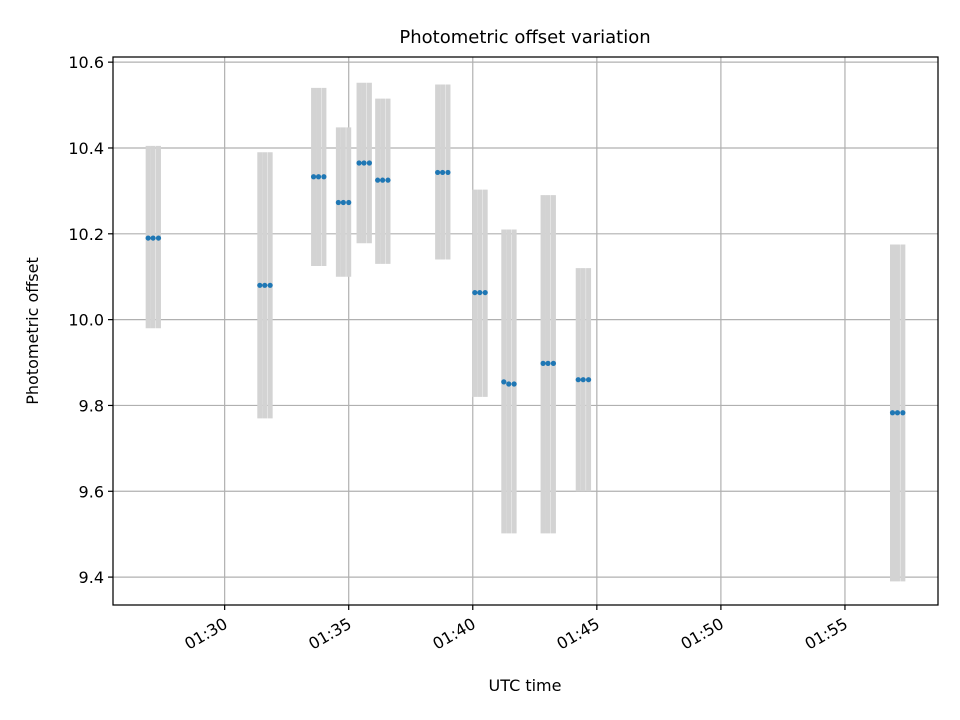 The width and height of the screenshot is (960, 720). I want to click on y-tick-label: 9.8, so click(91, 405).